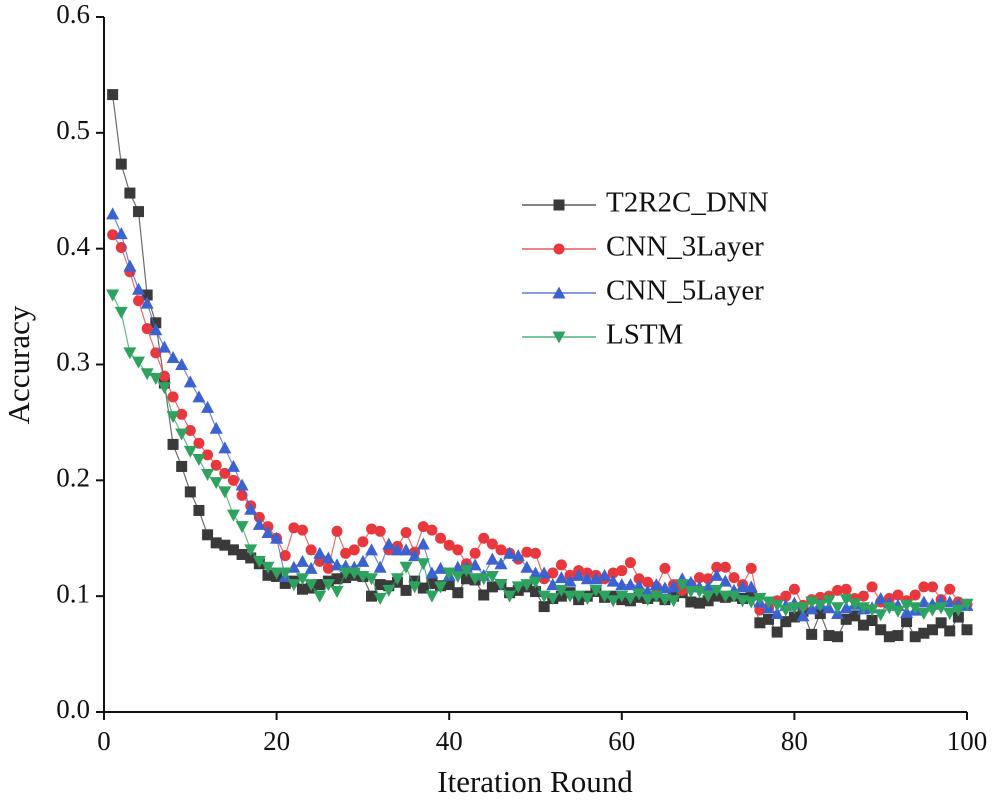 The width and height of the screenshot is (995, 805). What do you see at coordinates (73, 593) in the screenshot?
I see `y-tick-label: 0.1` at bounding box center [73, 593].